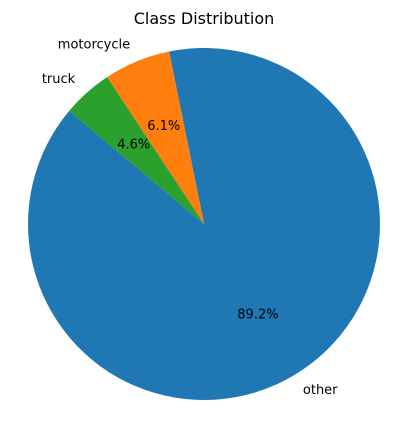 The width and height of the screenshot is (407, 427). What do you see at coordinates (320, 390) in the screenshot?
I see `pie-category-label-other: other` at bounding box center [320, 390].